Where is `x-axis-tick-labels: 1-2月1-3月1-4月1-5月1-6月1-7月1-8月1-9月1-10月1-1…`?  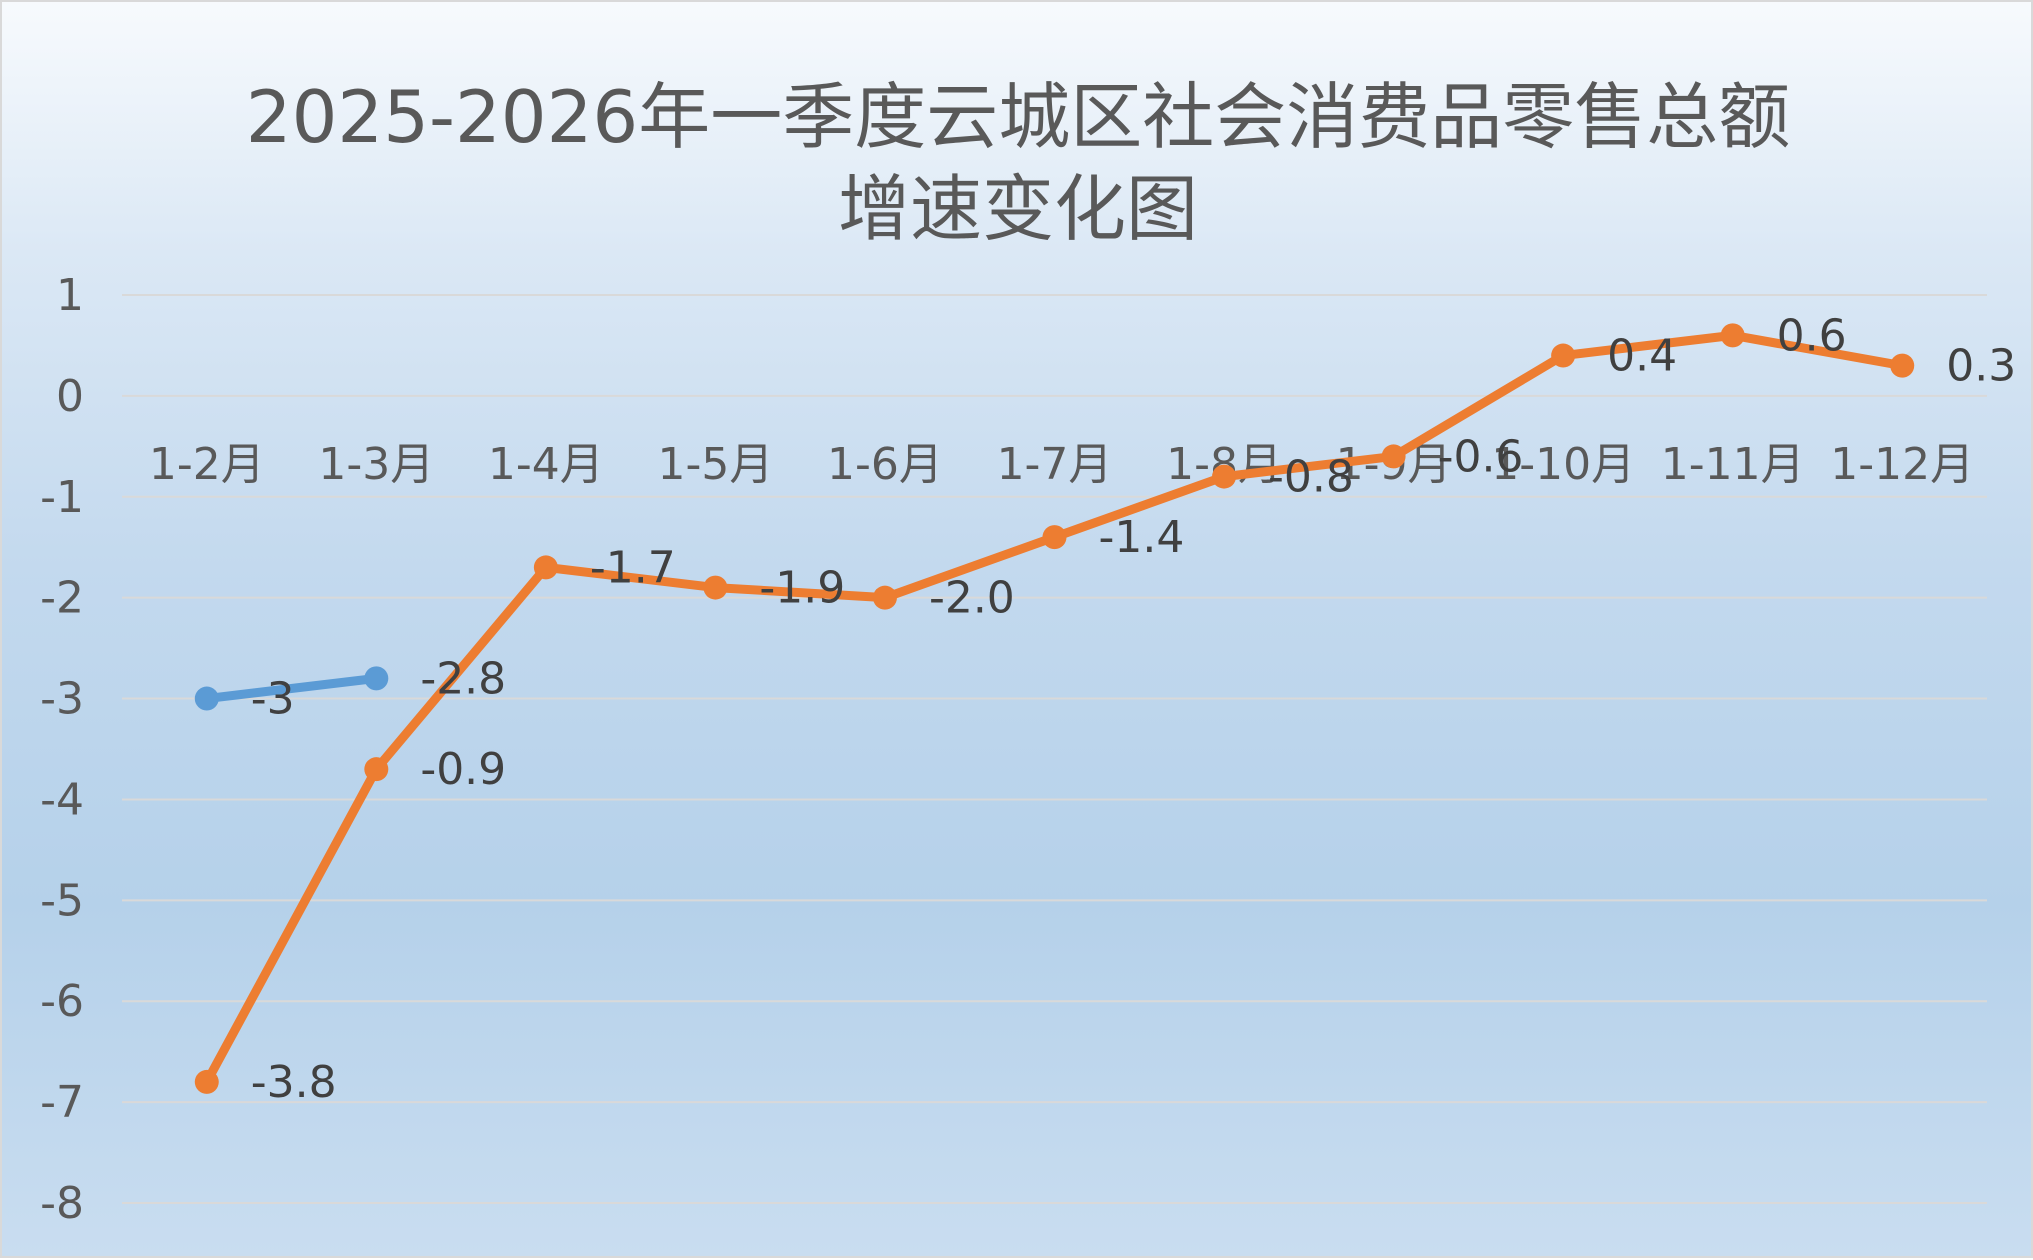 x-axis-tick-labels: 1-2月1-3月1-4月1-5月1-6月1-7月1-8月1-9月1-10月1-1… is located at coordinates (1061, 464).